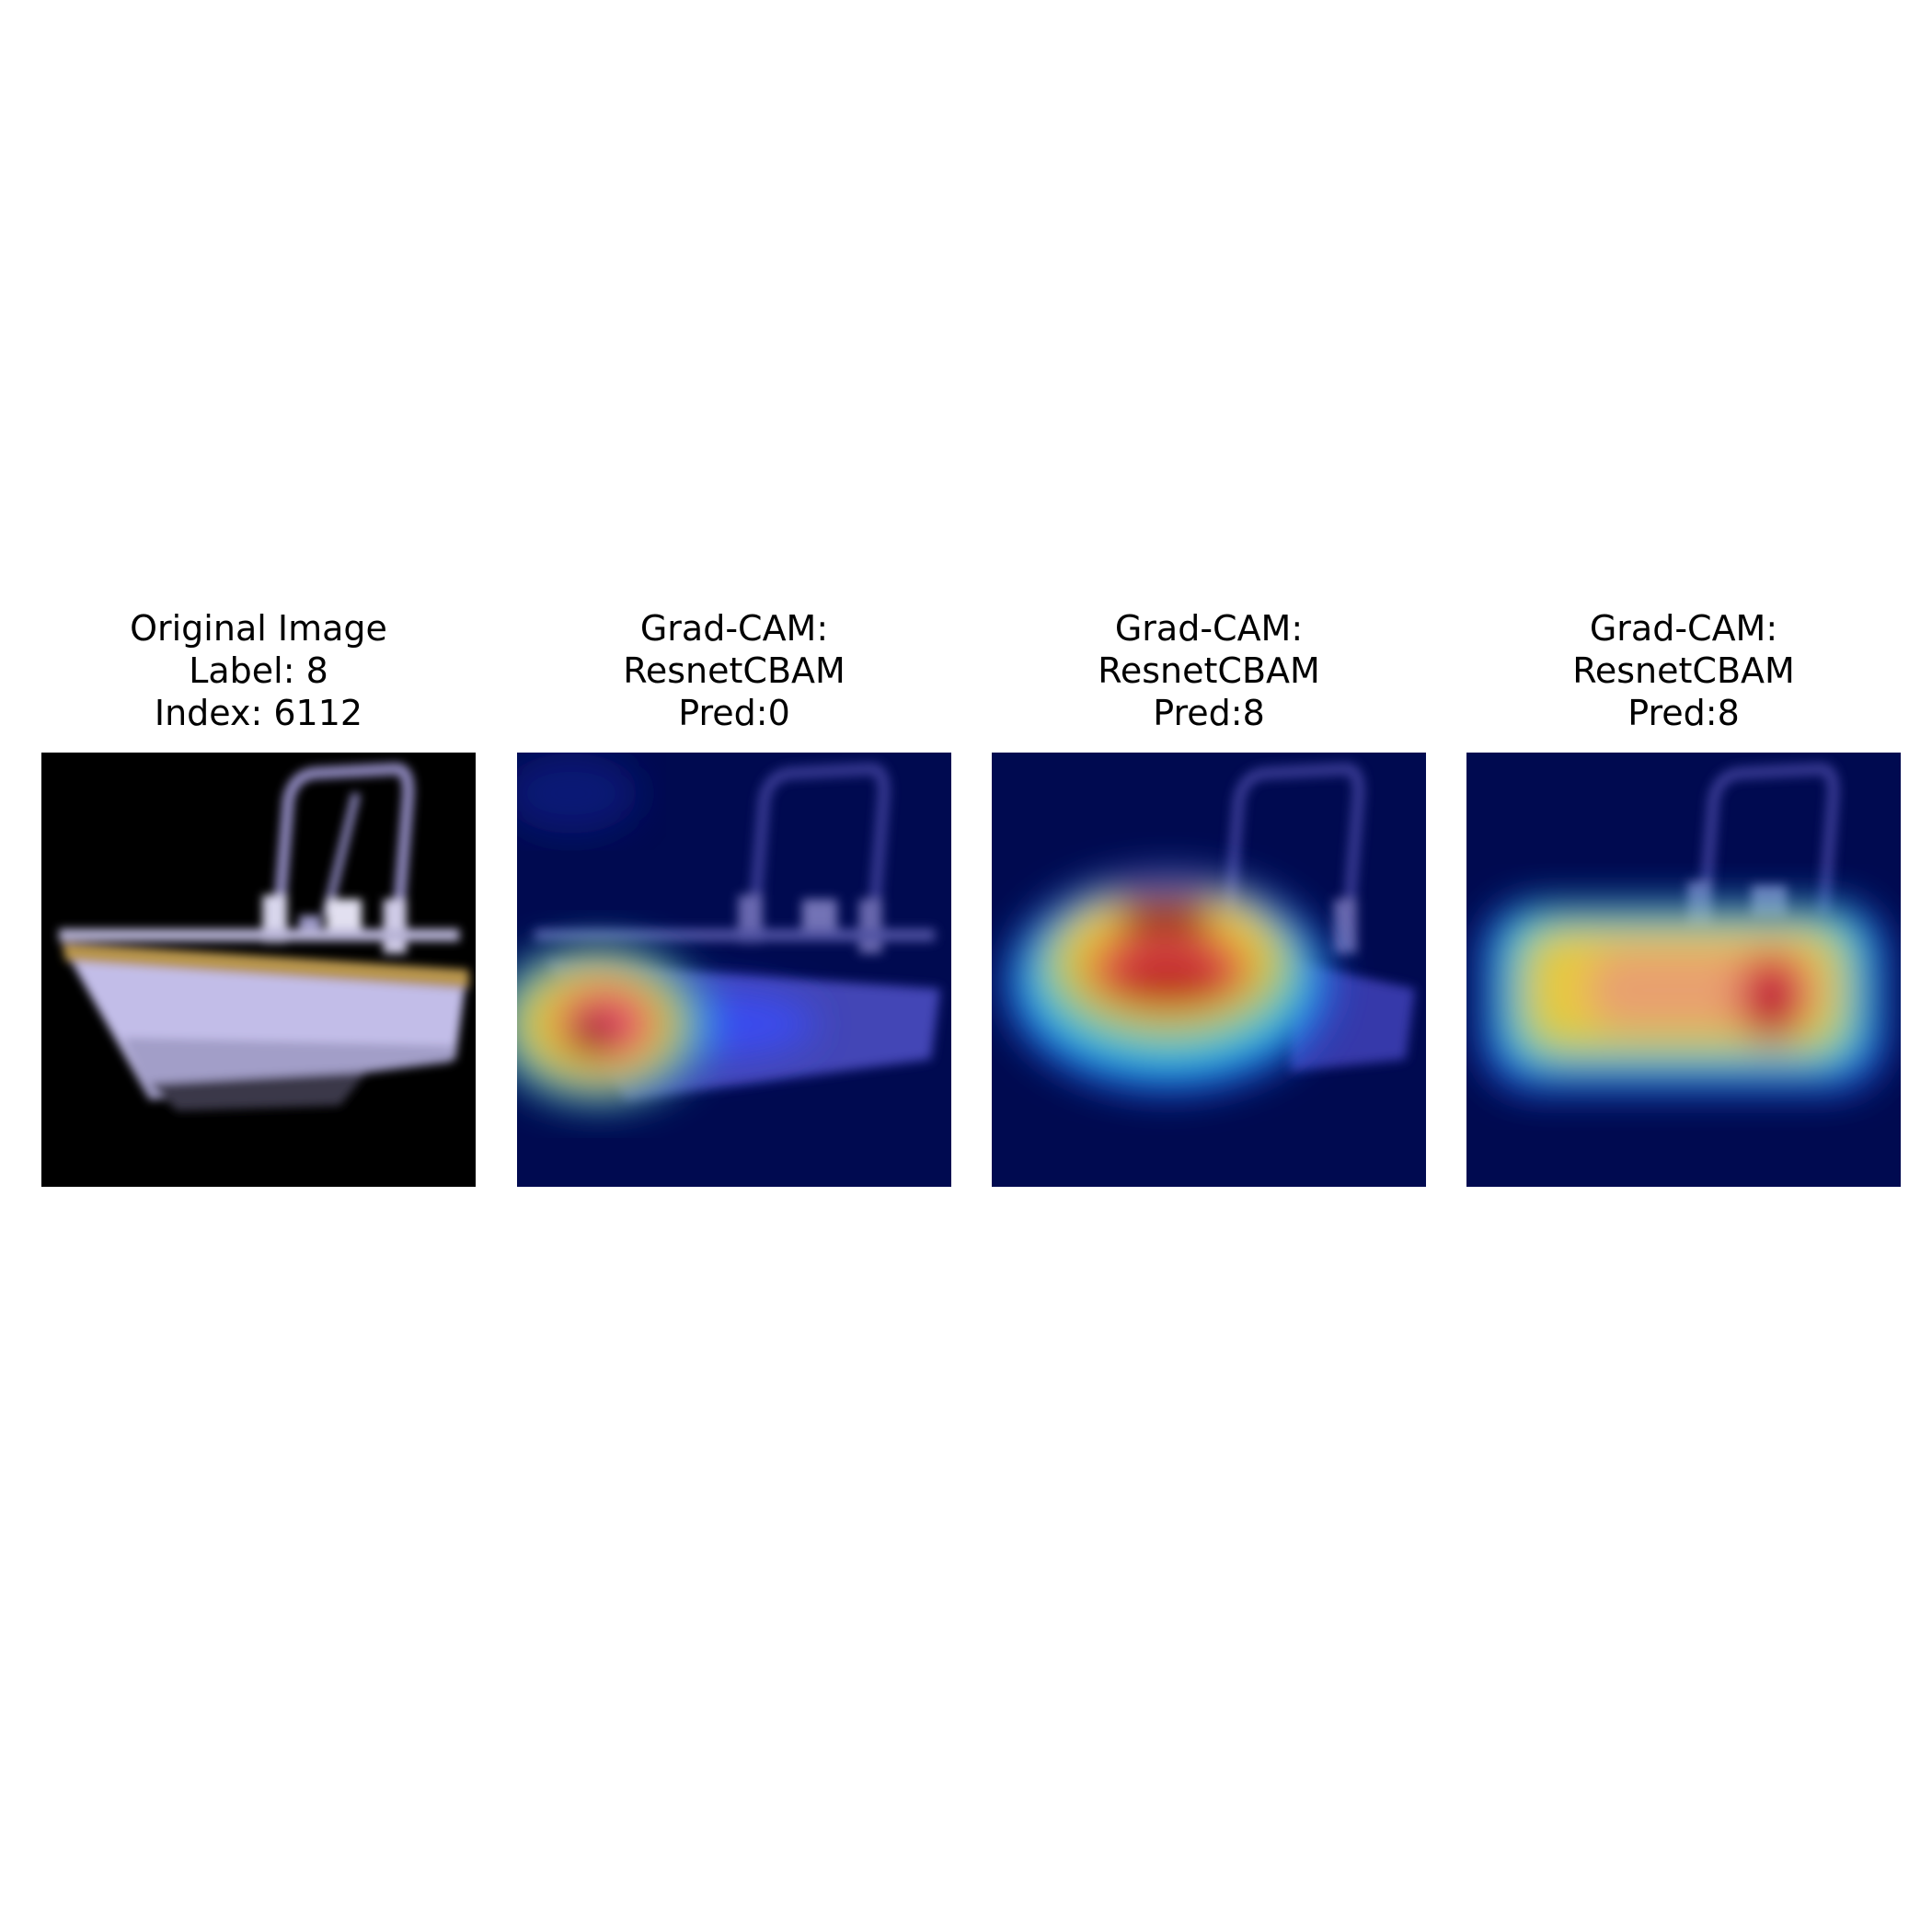 The width and height of the screenshot is (1932, 1932). I want to click on title-line: Label: 8, so click(258, 670).